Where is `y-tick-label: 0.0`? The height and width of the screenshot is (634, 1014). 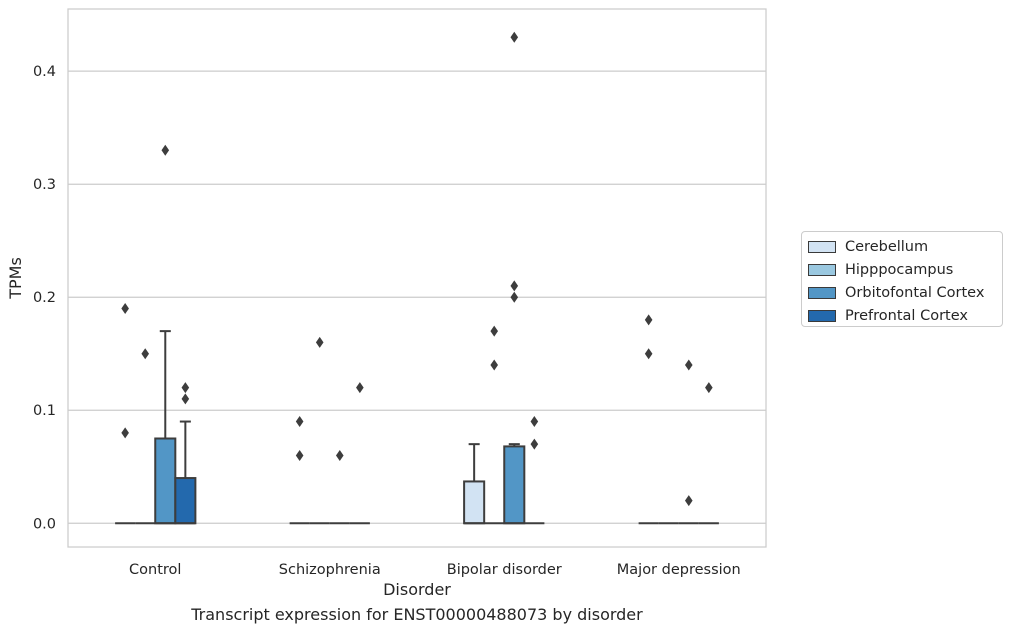 y-tick-label: 0.0 is located at coordinates (44, 524).